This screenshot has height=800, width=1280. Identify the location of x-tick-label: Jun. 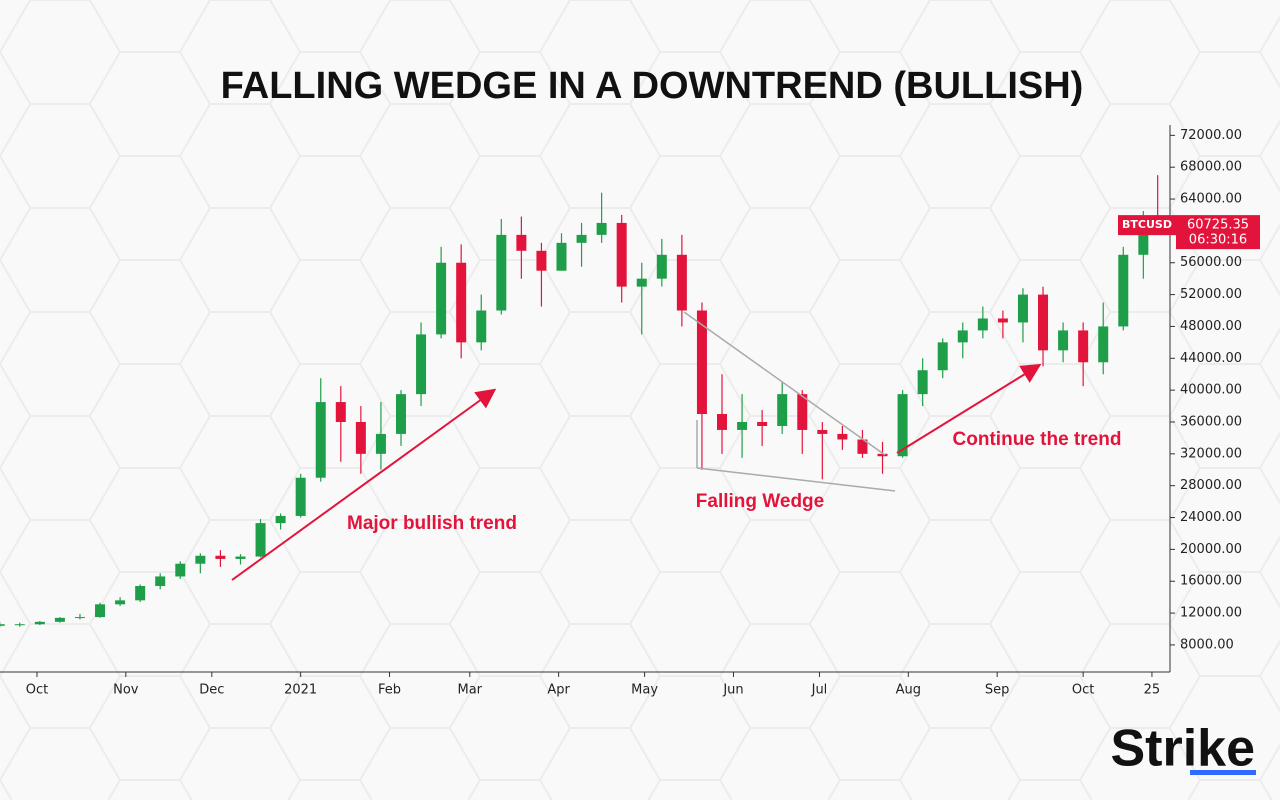
(732, 690).